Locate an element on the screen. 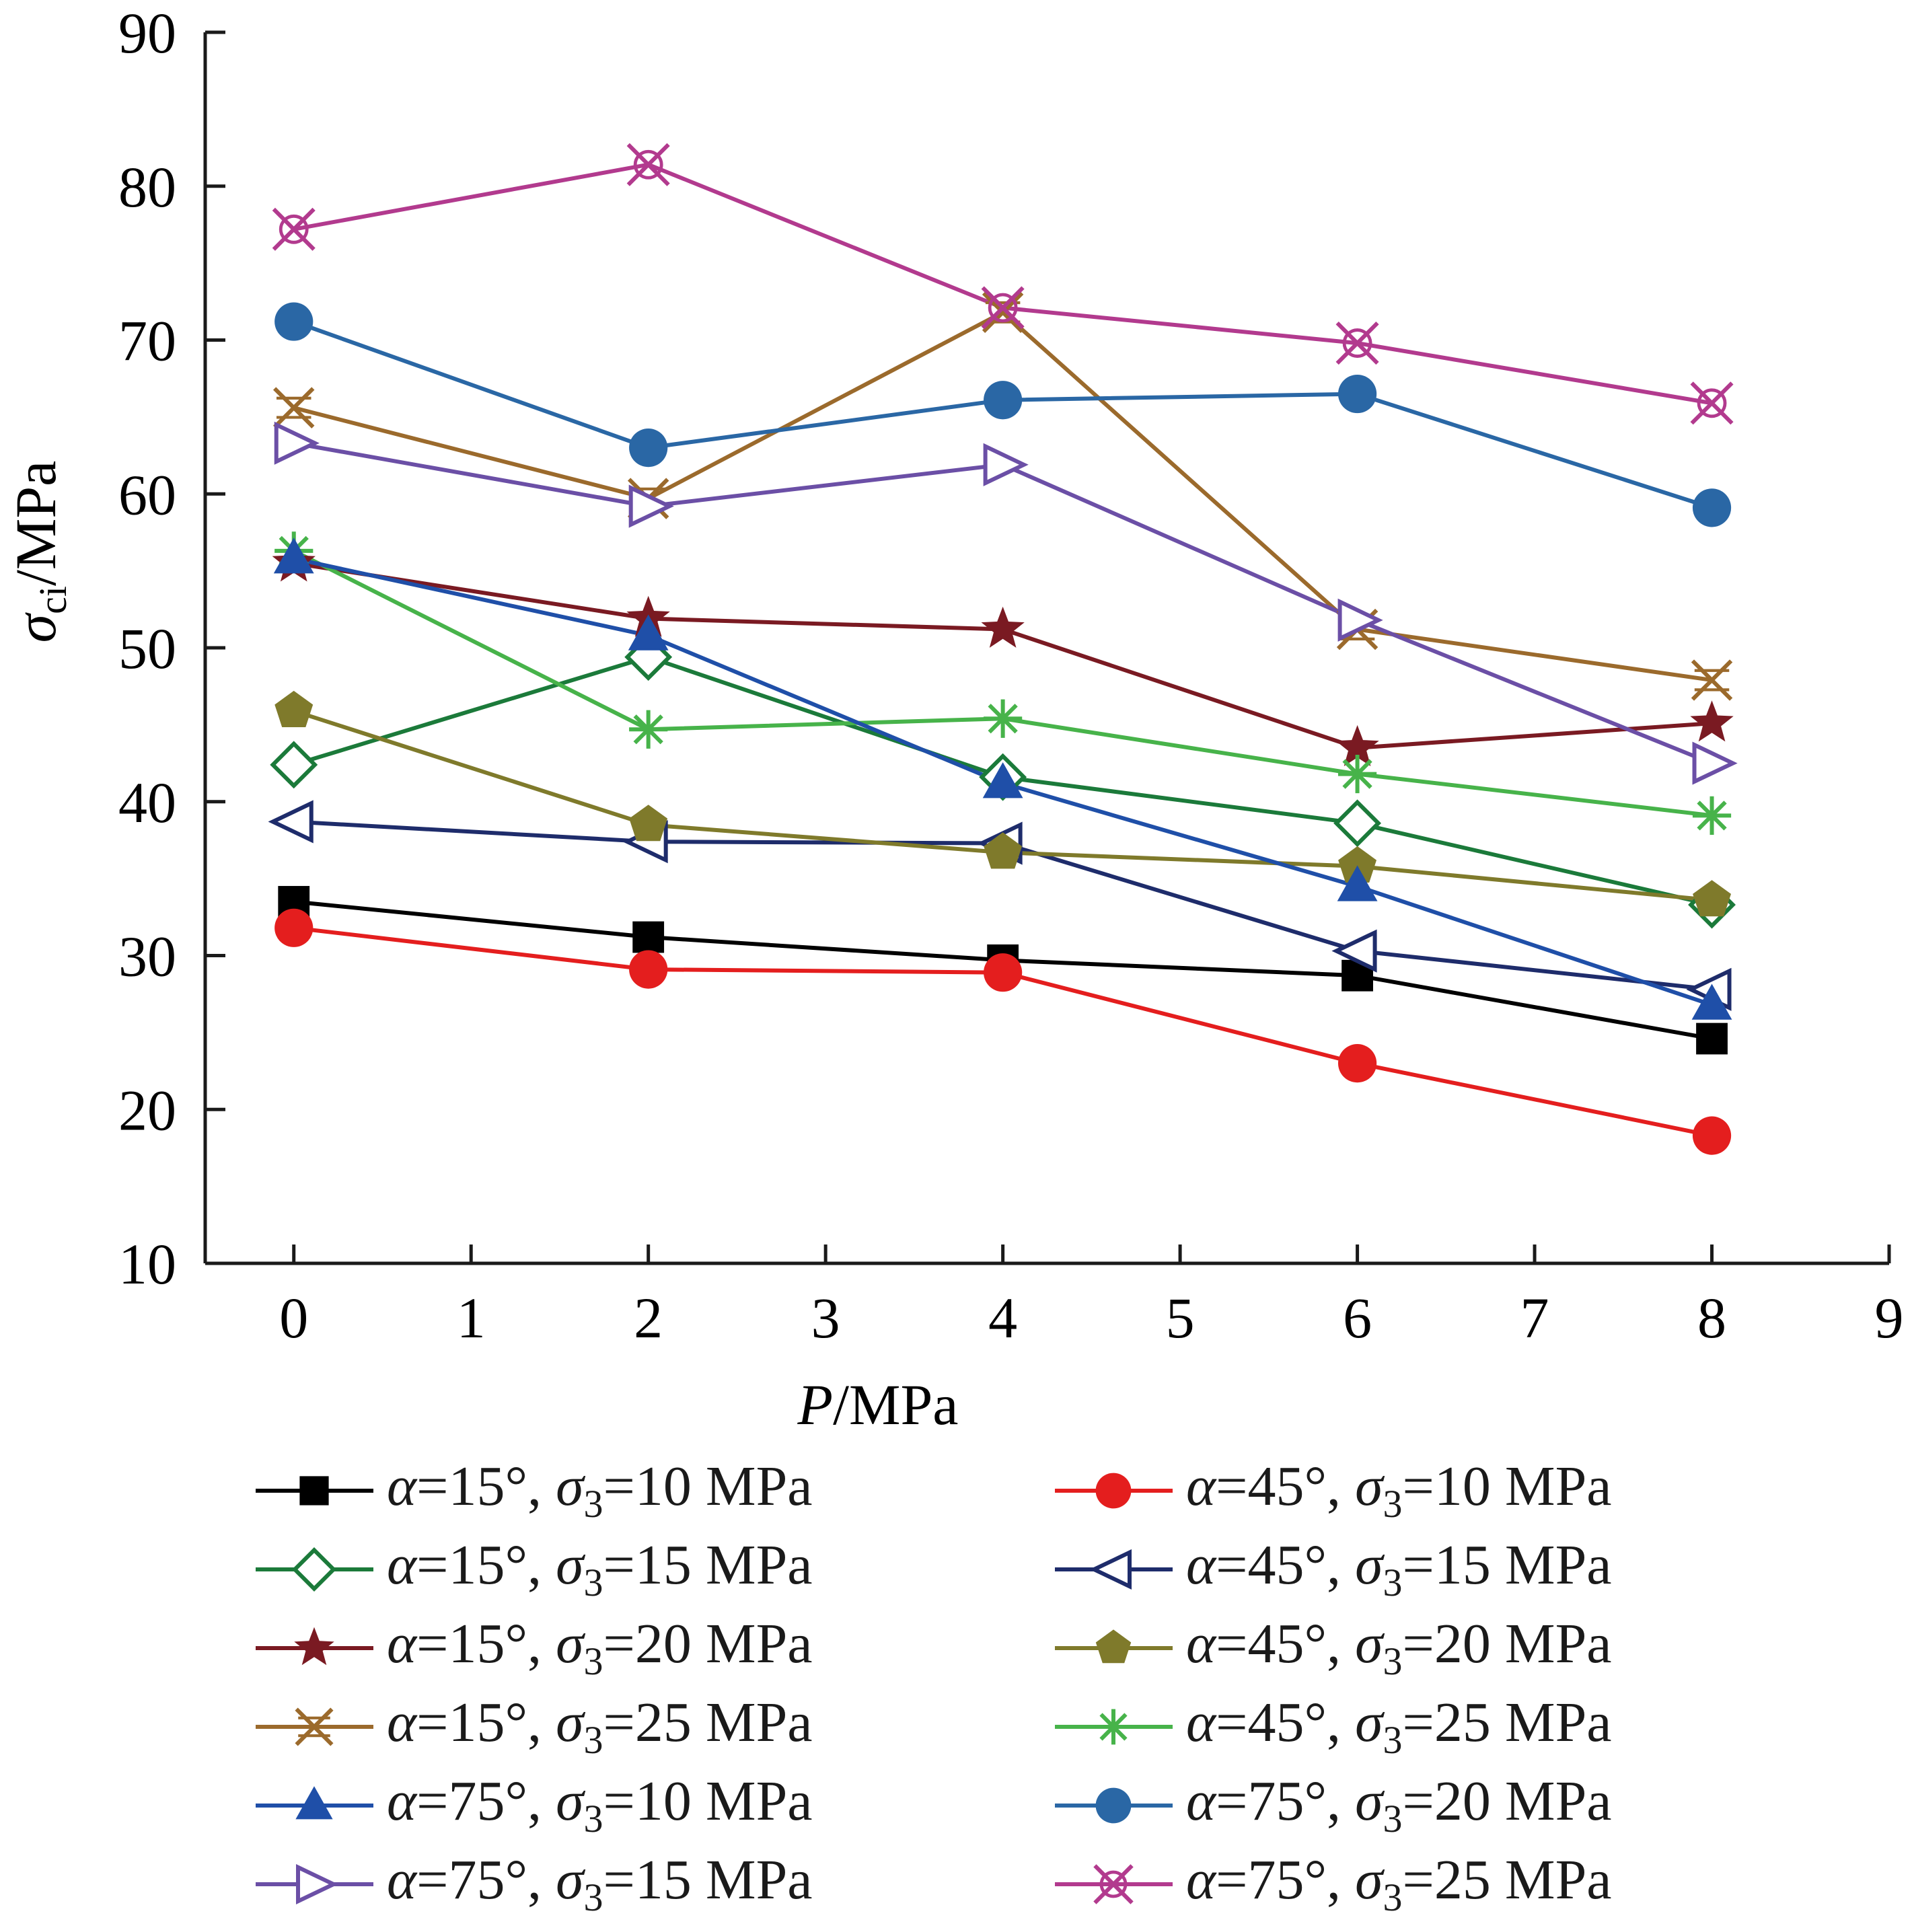 The width and height of the screenshot is (1912, 1932). x-tick-label: 3 is located at coordinates (826, 1318).